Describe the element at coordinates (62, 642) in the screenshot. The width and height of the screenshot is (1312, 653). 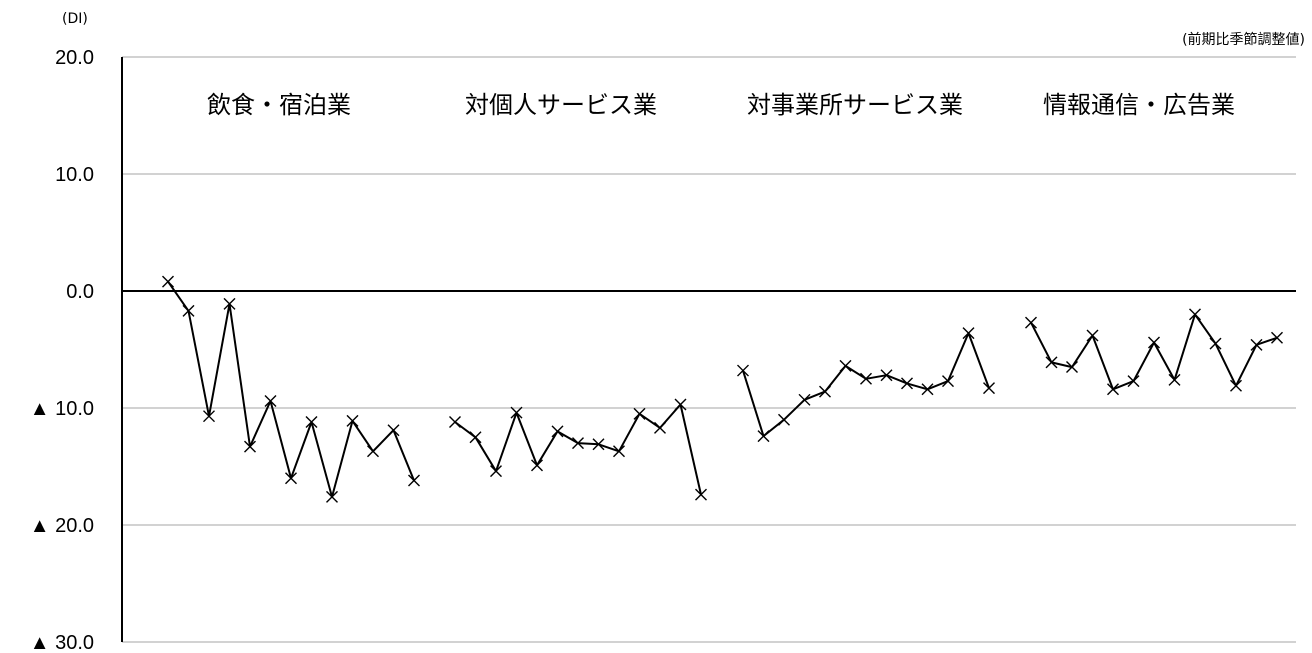
I see `y-tick-label: ▲ 30.0` at that location.